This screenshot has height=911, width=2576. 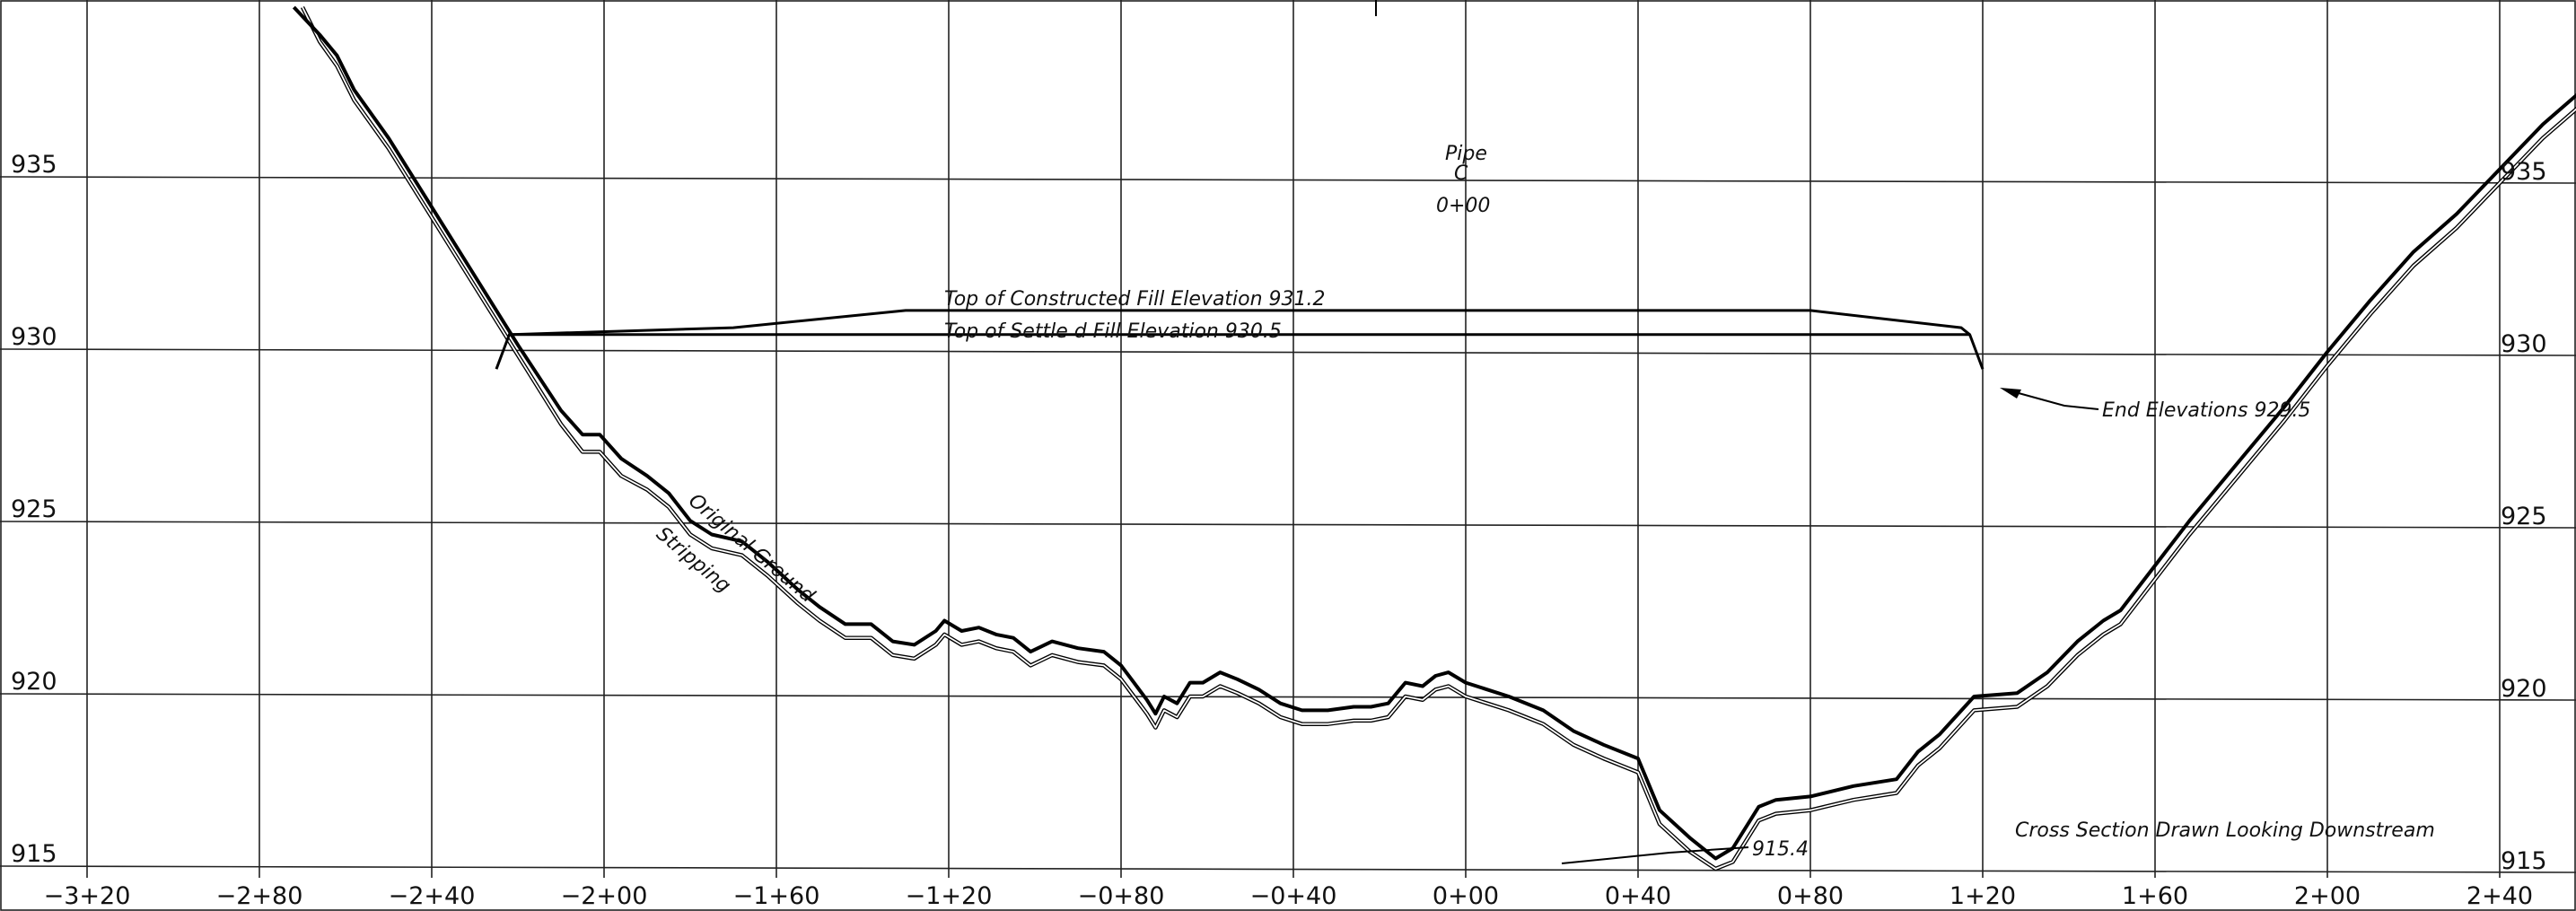 I want to click on x-tick-label: −2+00, so click(x=604, y=896).